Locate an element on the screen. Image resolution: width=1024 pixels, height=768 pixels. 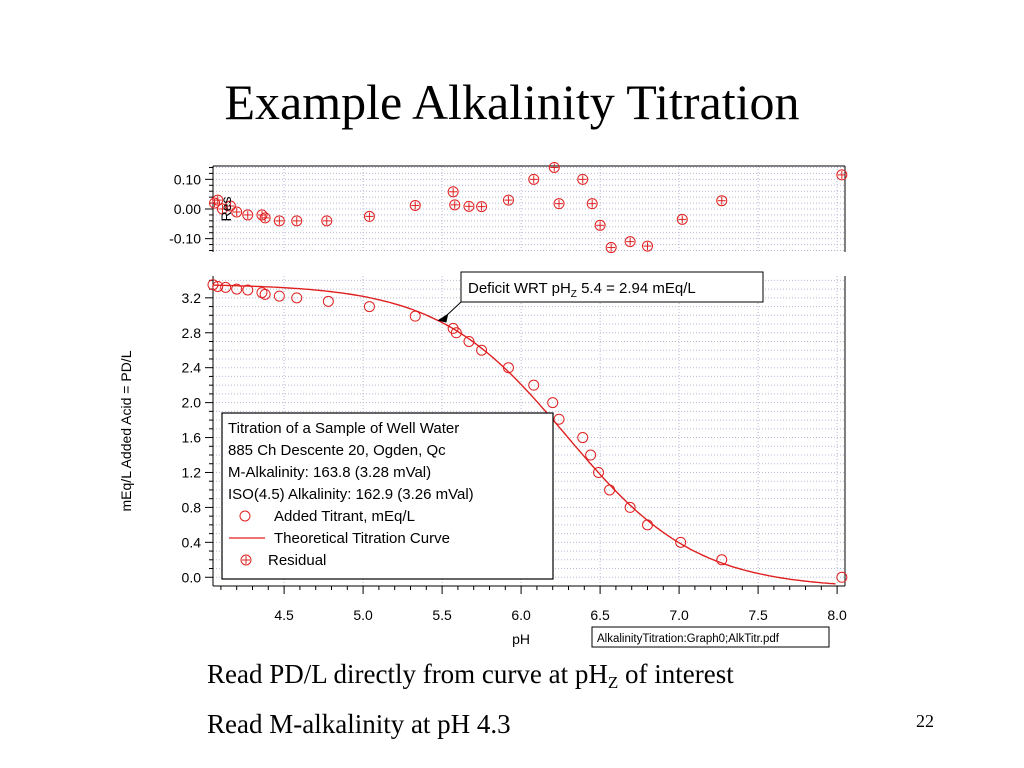
bullet-read-m-alkalinity: Read M-alkalinity at pH 4.3 is located at coordinates (359, 724).